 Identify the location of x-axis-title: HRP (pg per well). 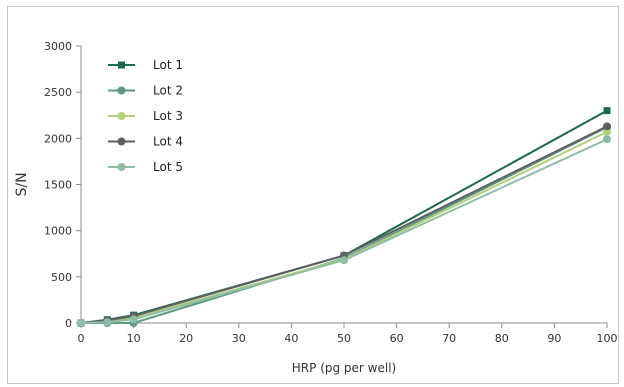
(344, 368).